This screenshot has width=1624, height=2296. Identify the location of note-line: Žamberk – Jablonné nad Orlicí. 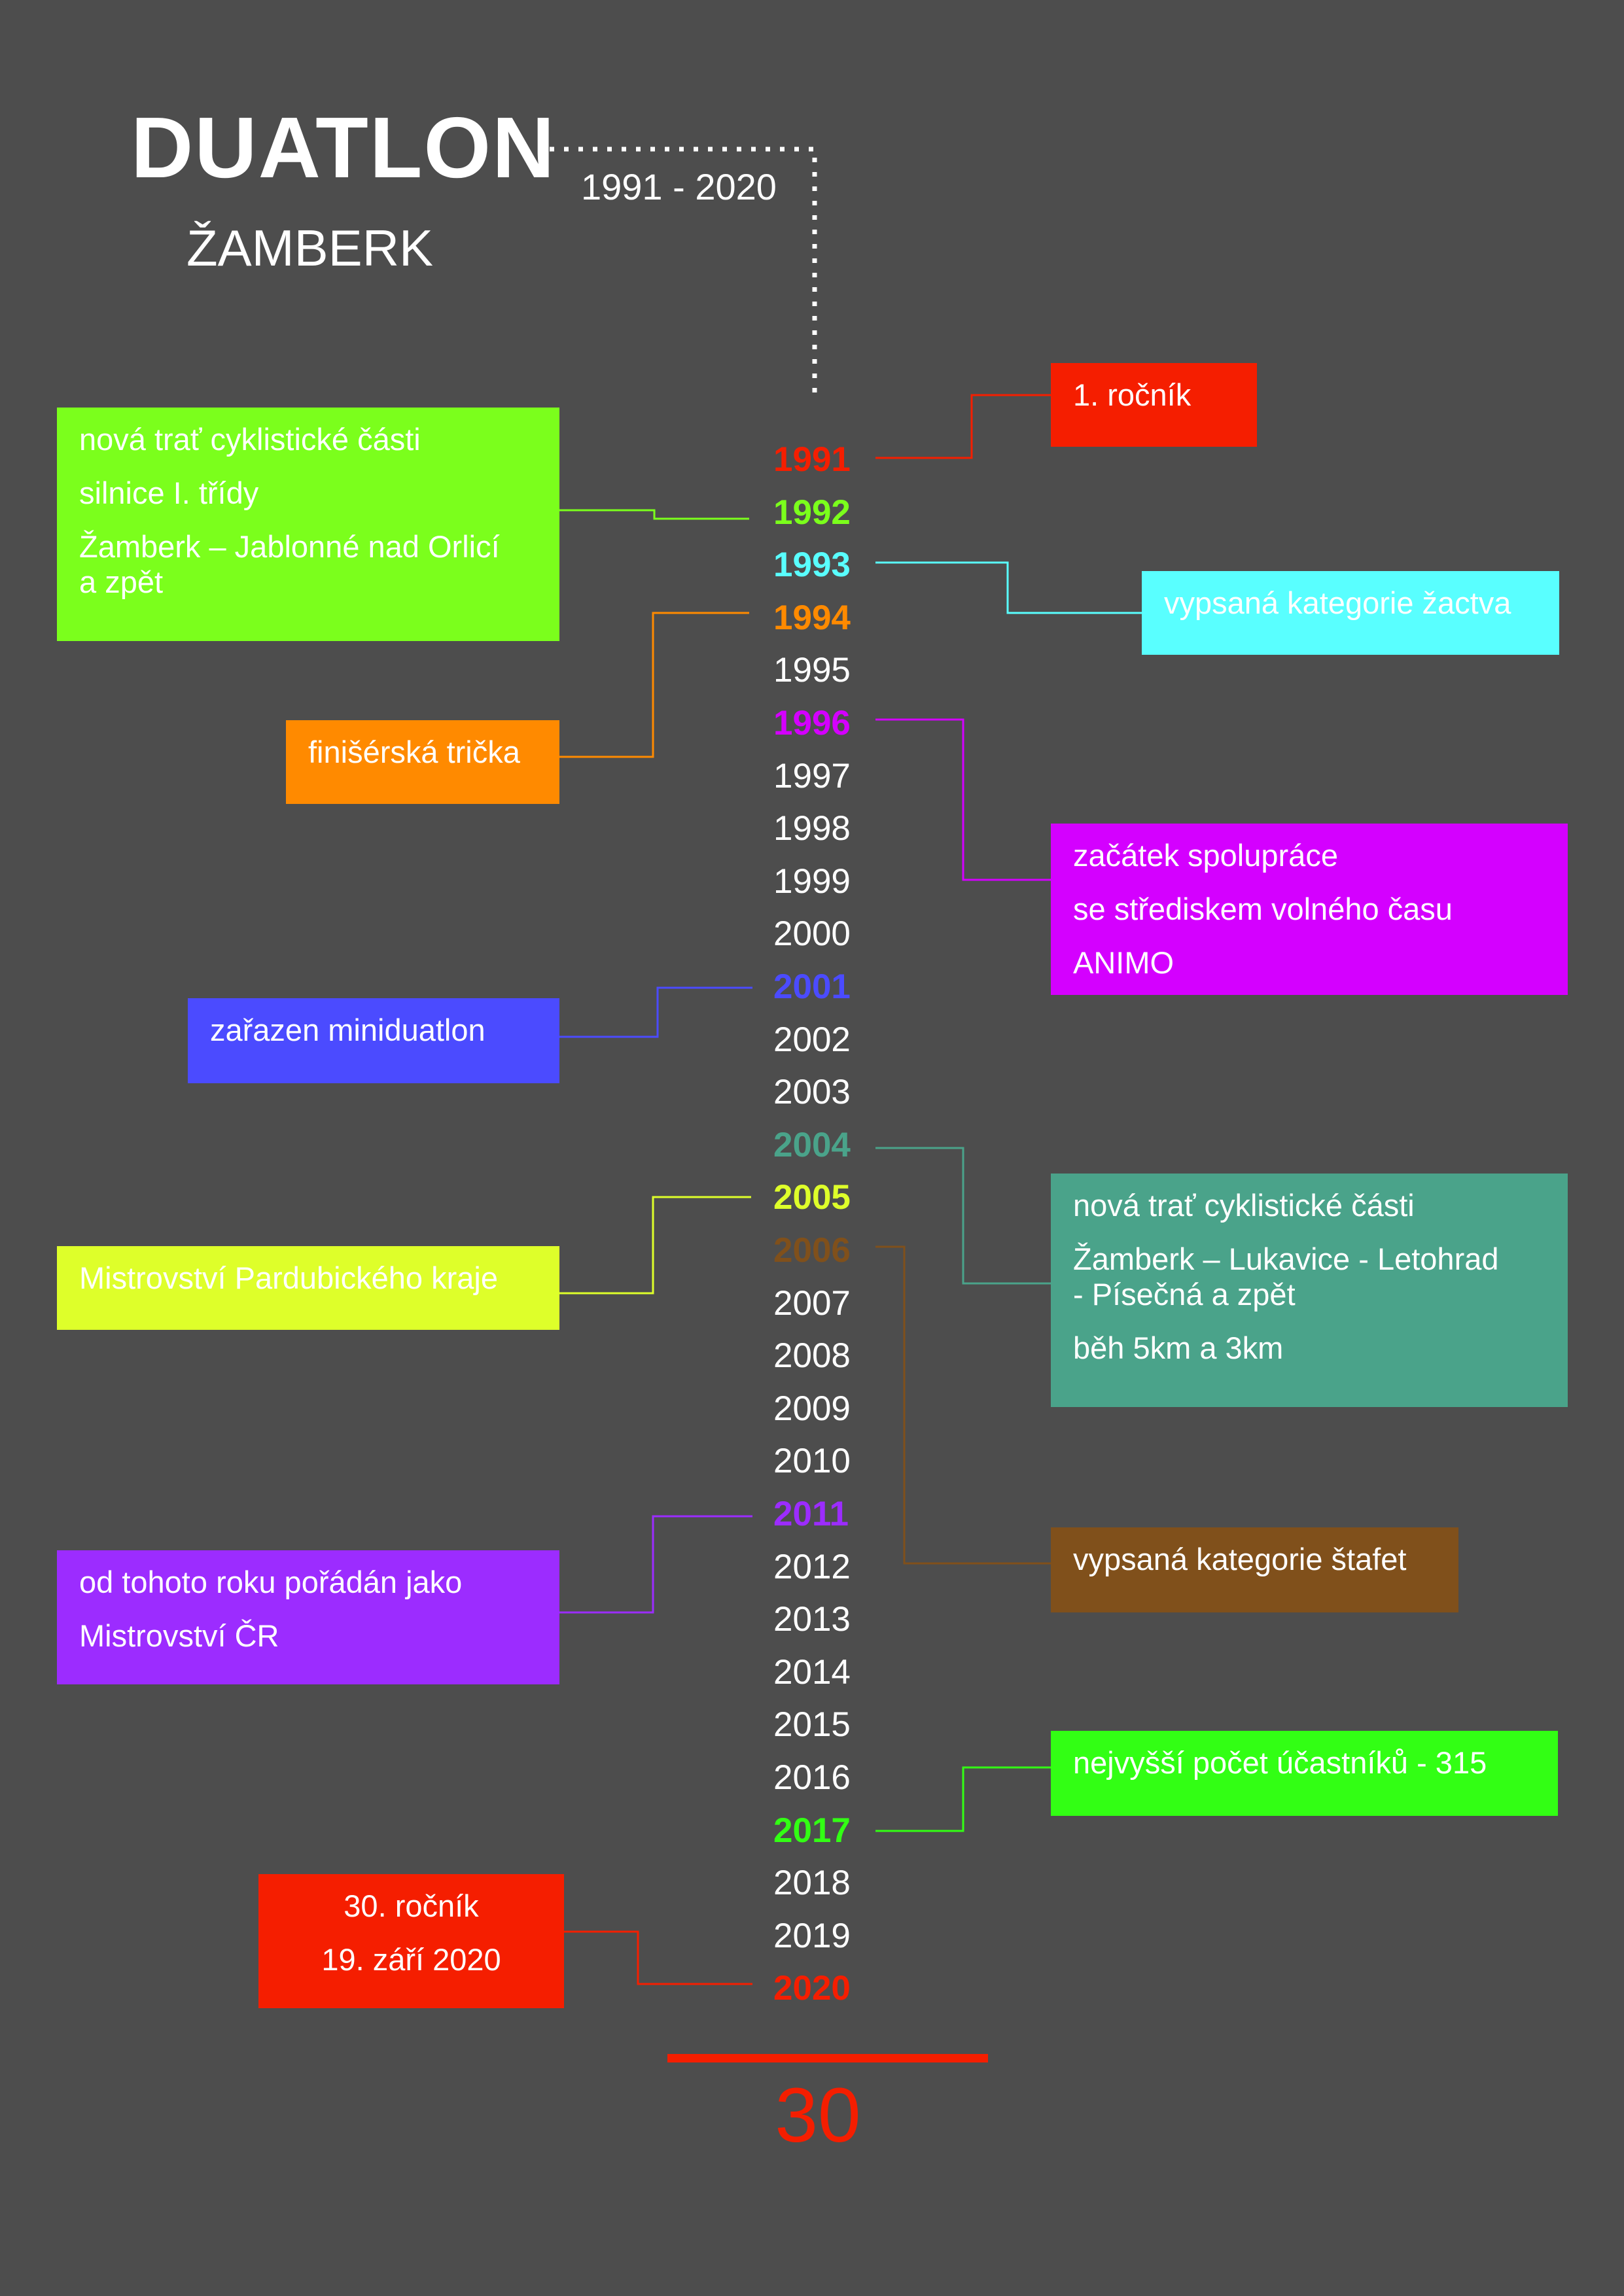
(289, 547).